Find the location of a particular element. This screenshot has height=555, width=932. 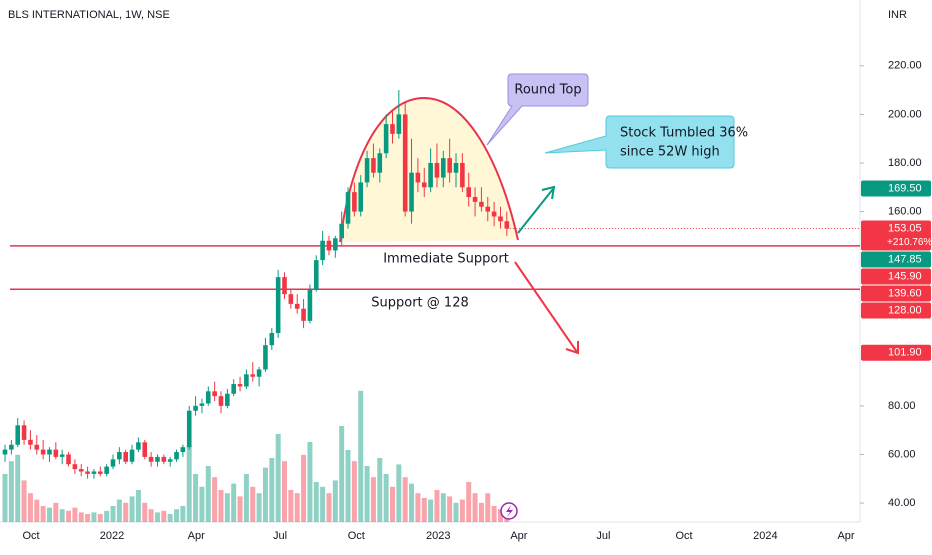

round-top-label: Round Top is located at coordinates (547, 90).